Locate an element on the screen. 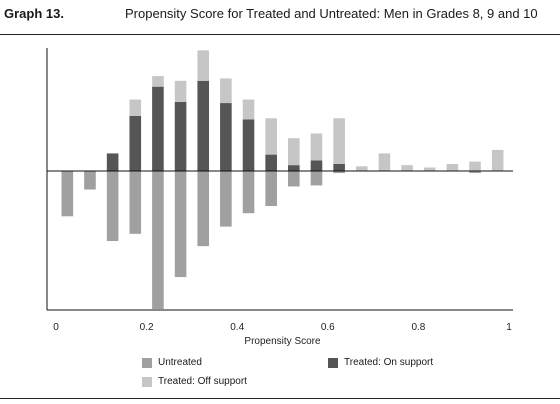  x-tick-label: 1 is located at coordinates (509, 327).